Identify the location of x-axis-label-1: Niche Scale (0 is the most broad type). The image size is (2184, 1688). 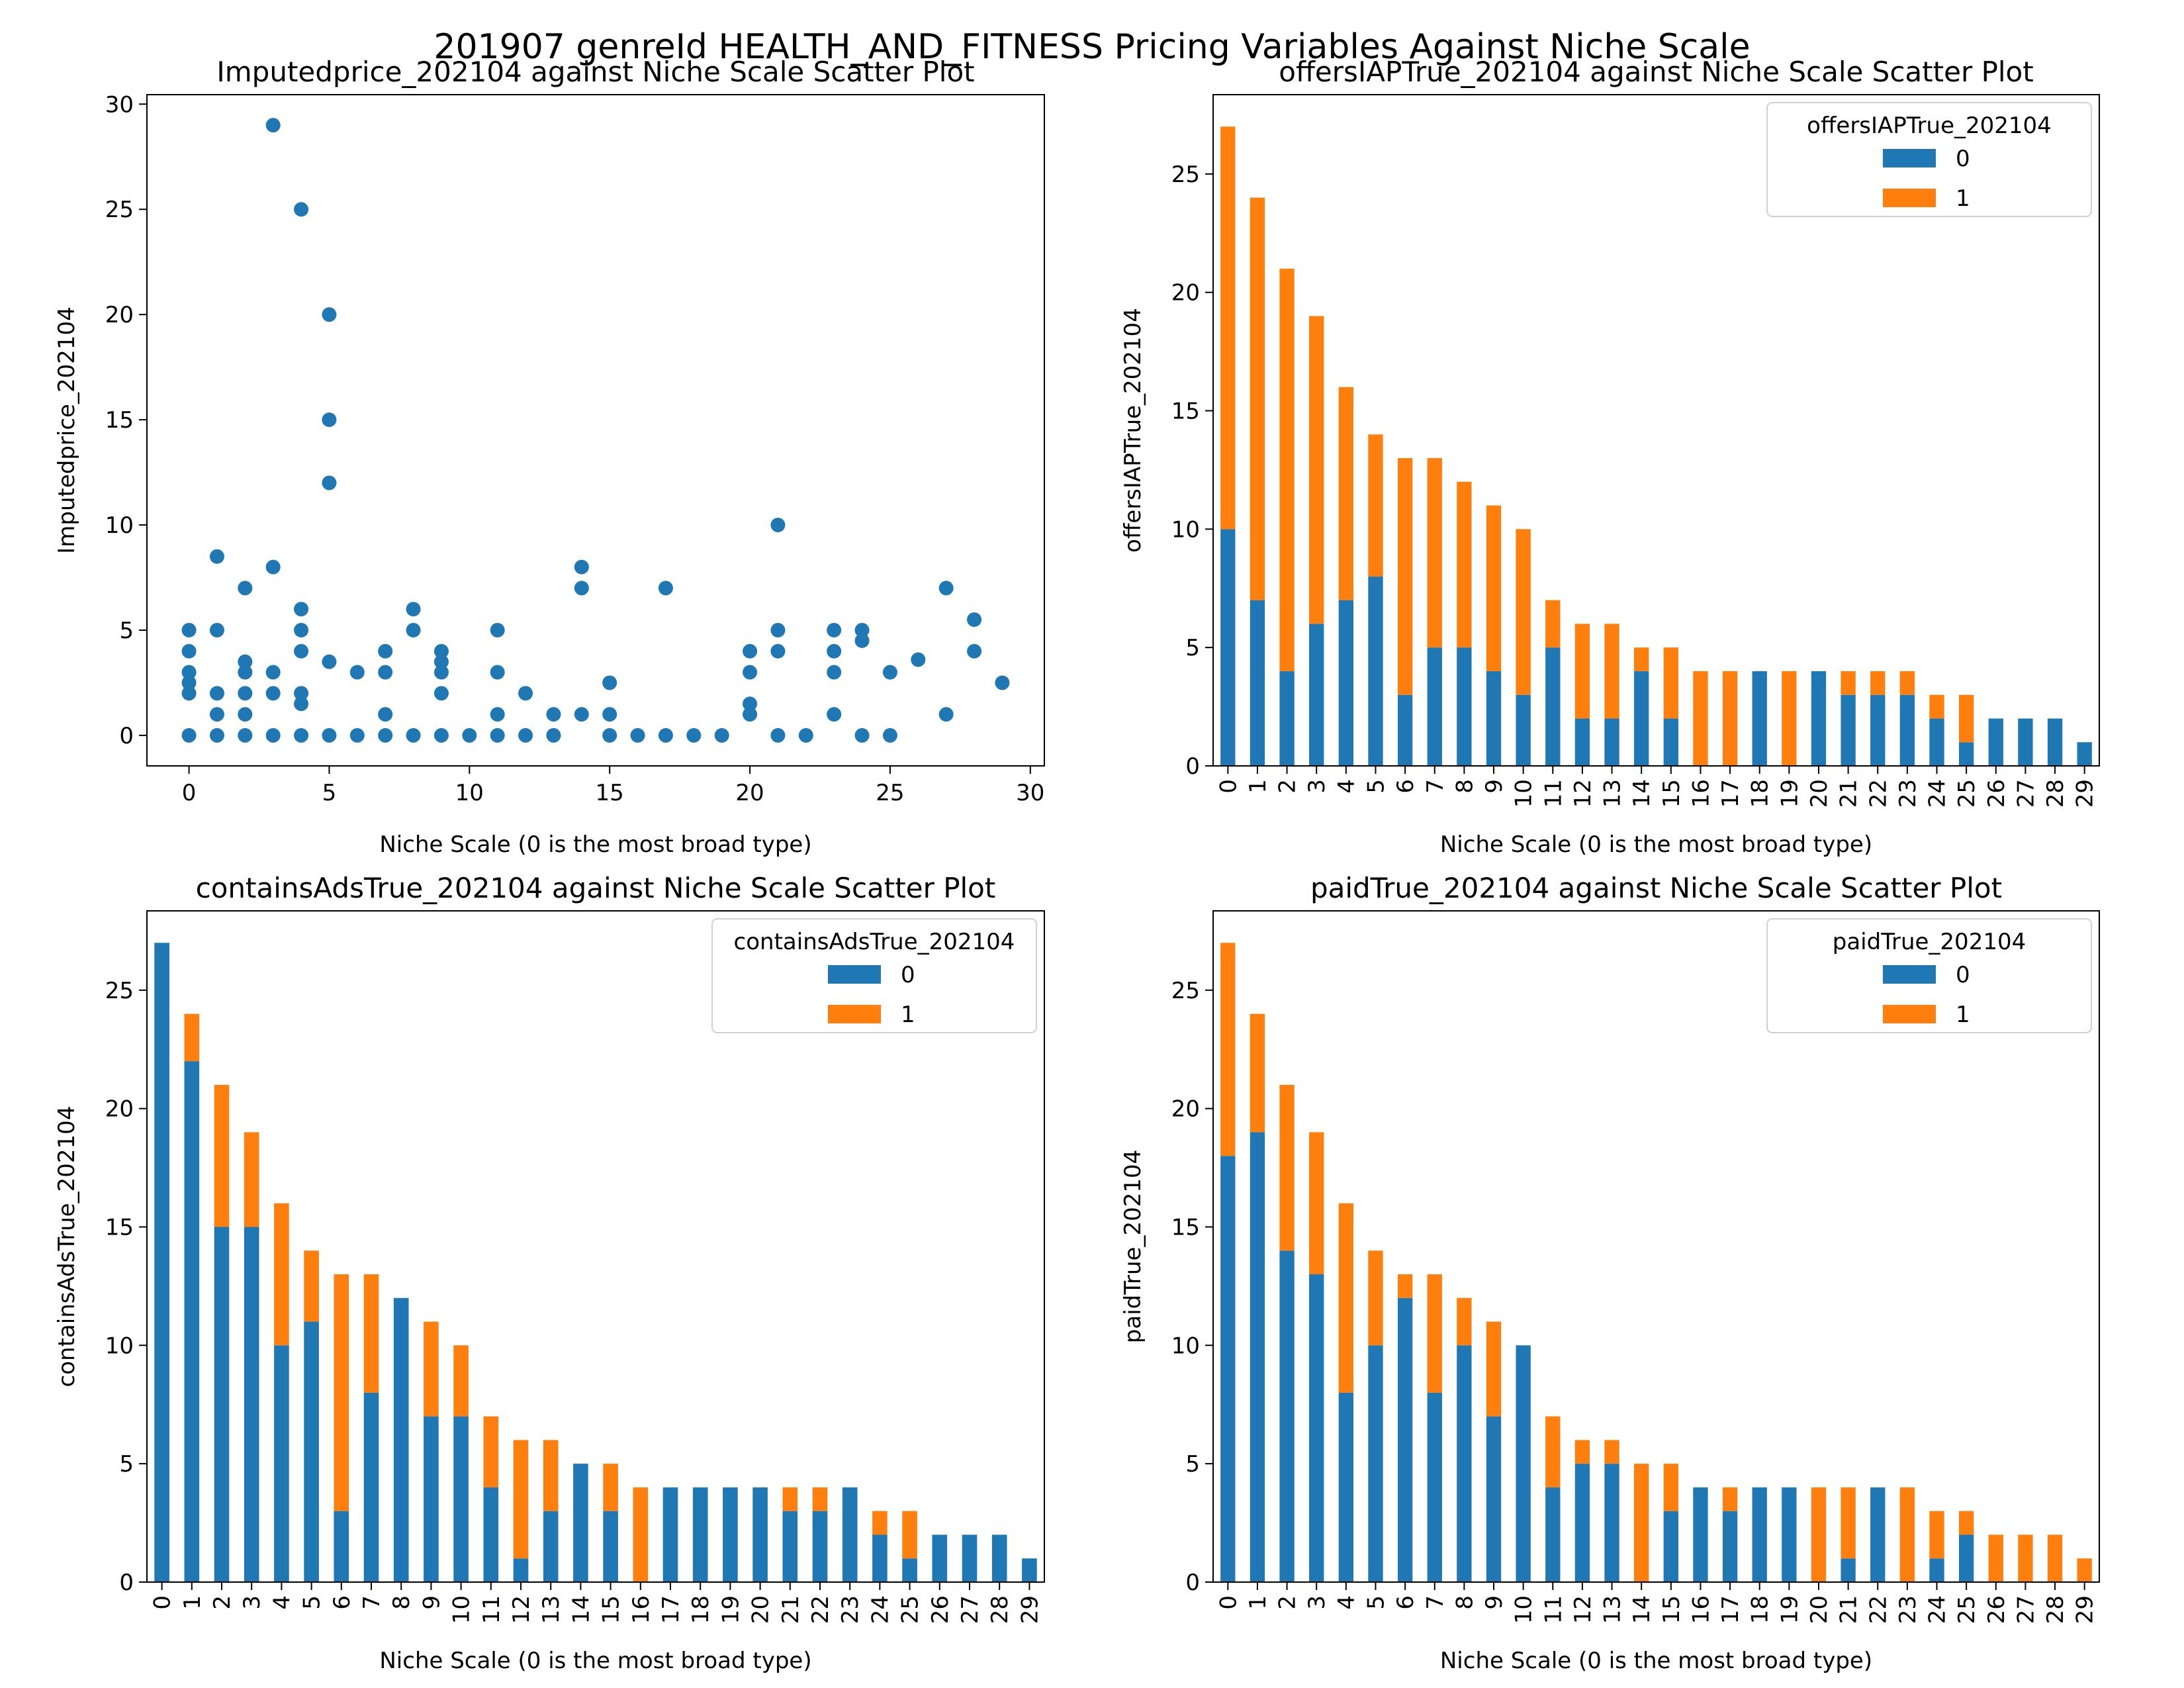
(1656, 844).